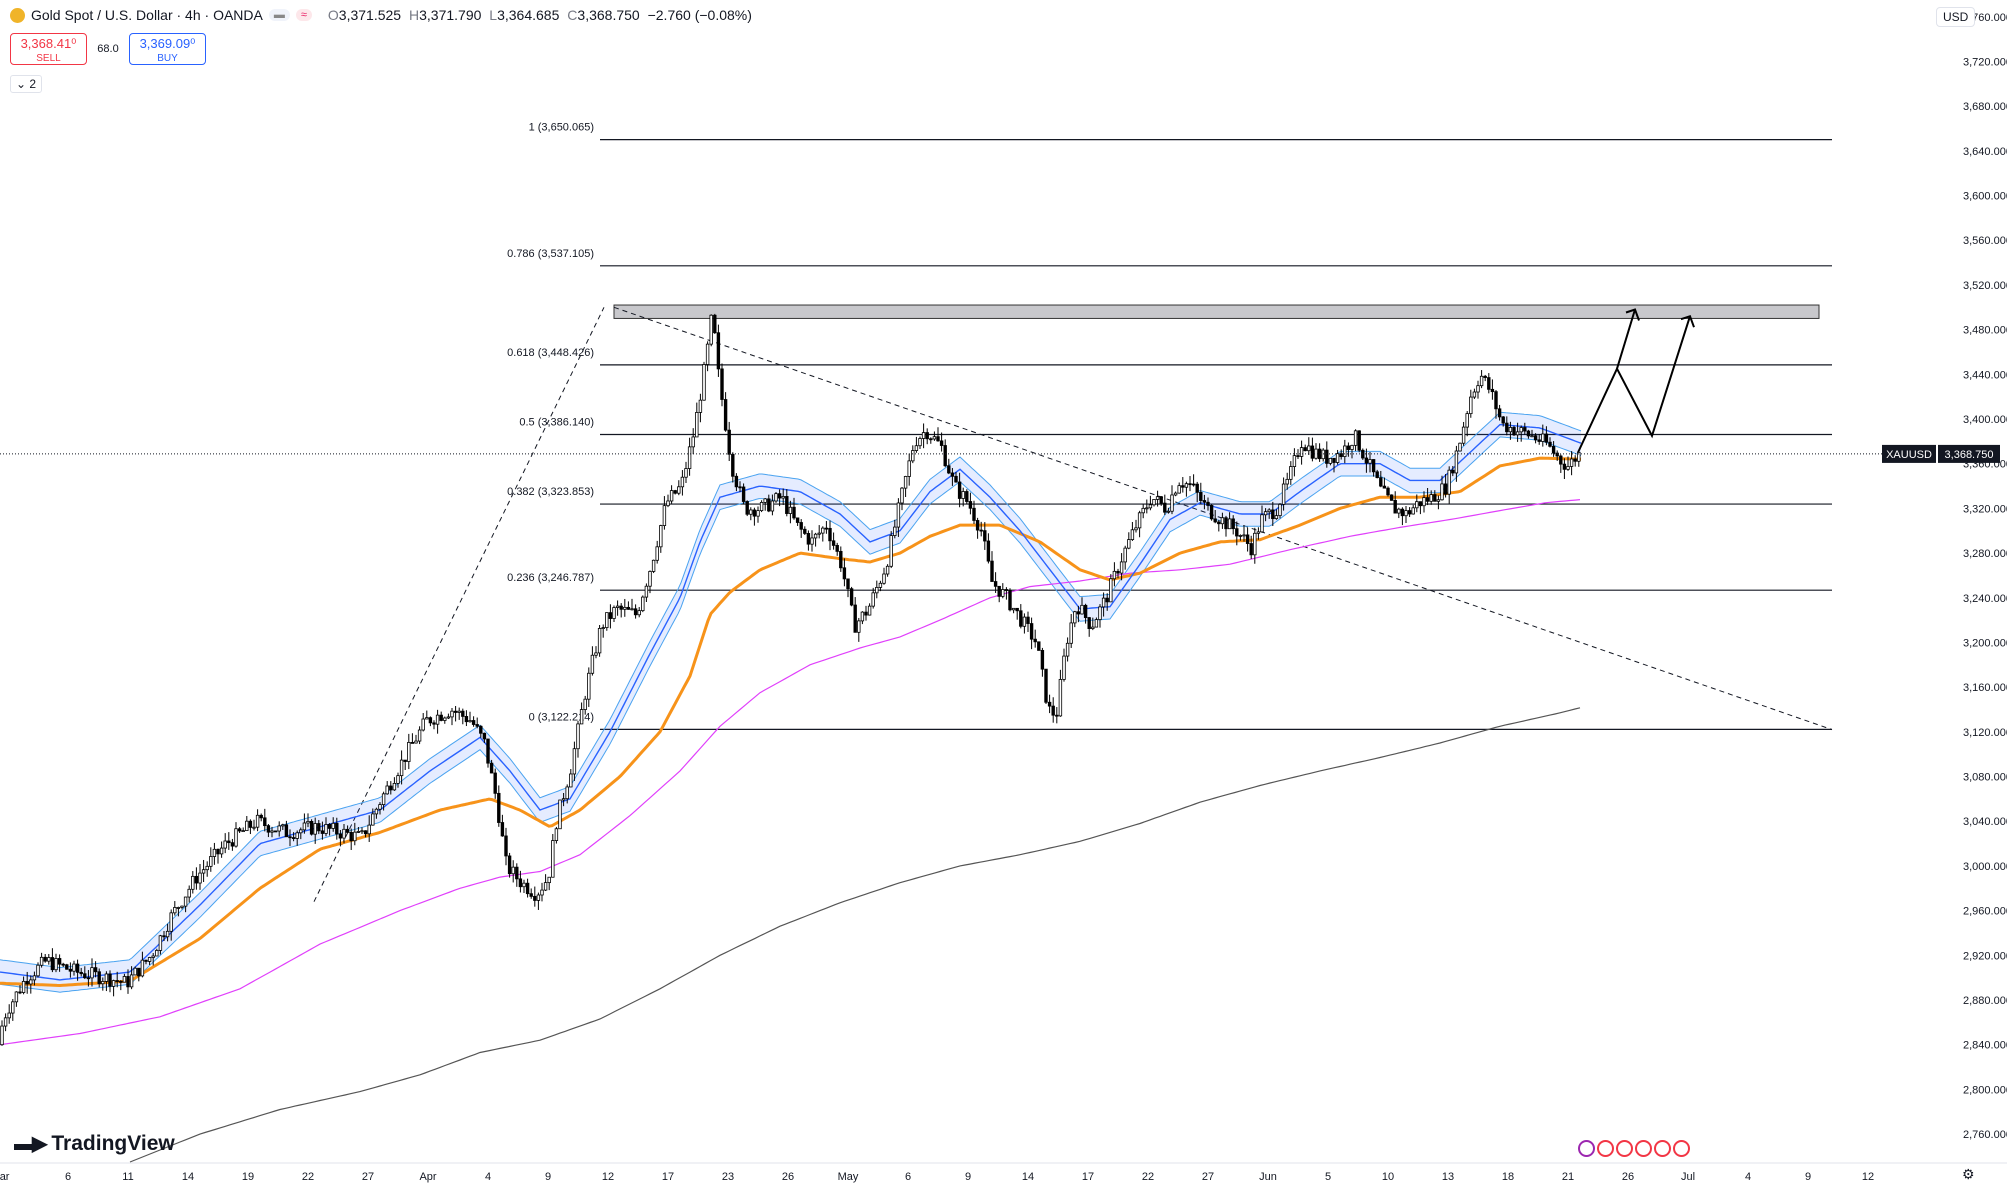 The height and width of the screenshot is (1185, 2007). Describe the element at coordinates (528, 15) in the screenshot. I see `low-value: 3,364.685` at that location.